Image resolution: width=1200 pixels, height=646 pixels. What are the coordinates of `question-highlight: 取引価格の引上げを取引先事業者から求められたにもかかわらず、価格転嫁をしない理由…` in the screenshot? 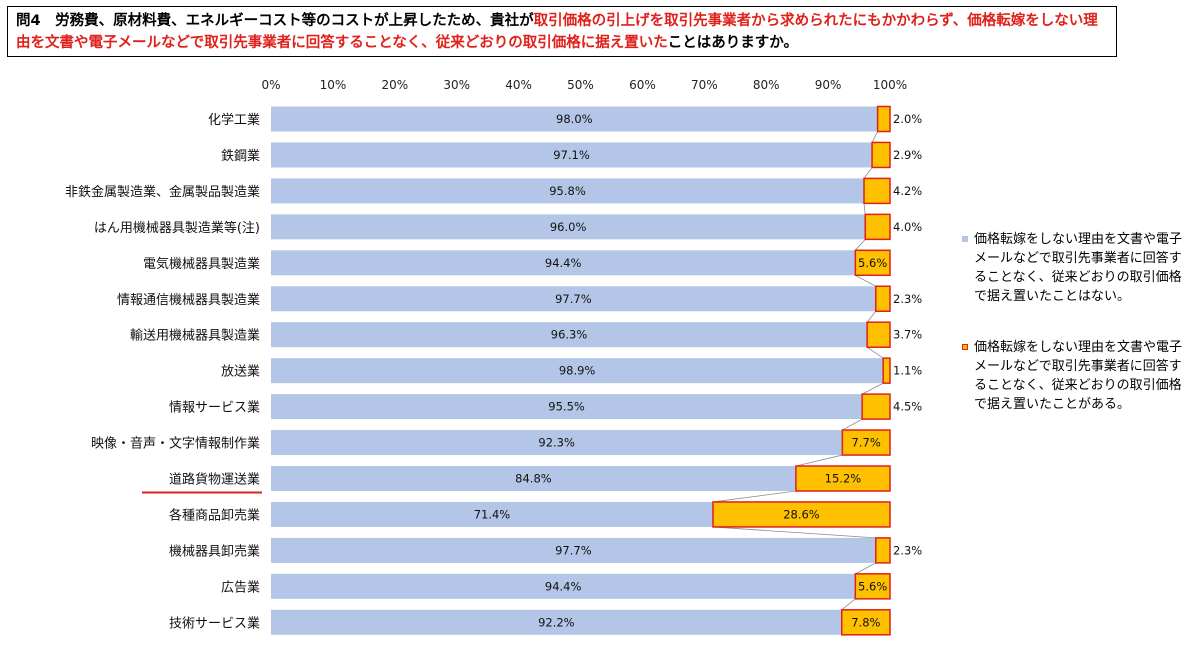 It's located at (557, 32).